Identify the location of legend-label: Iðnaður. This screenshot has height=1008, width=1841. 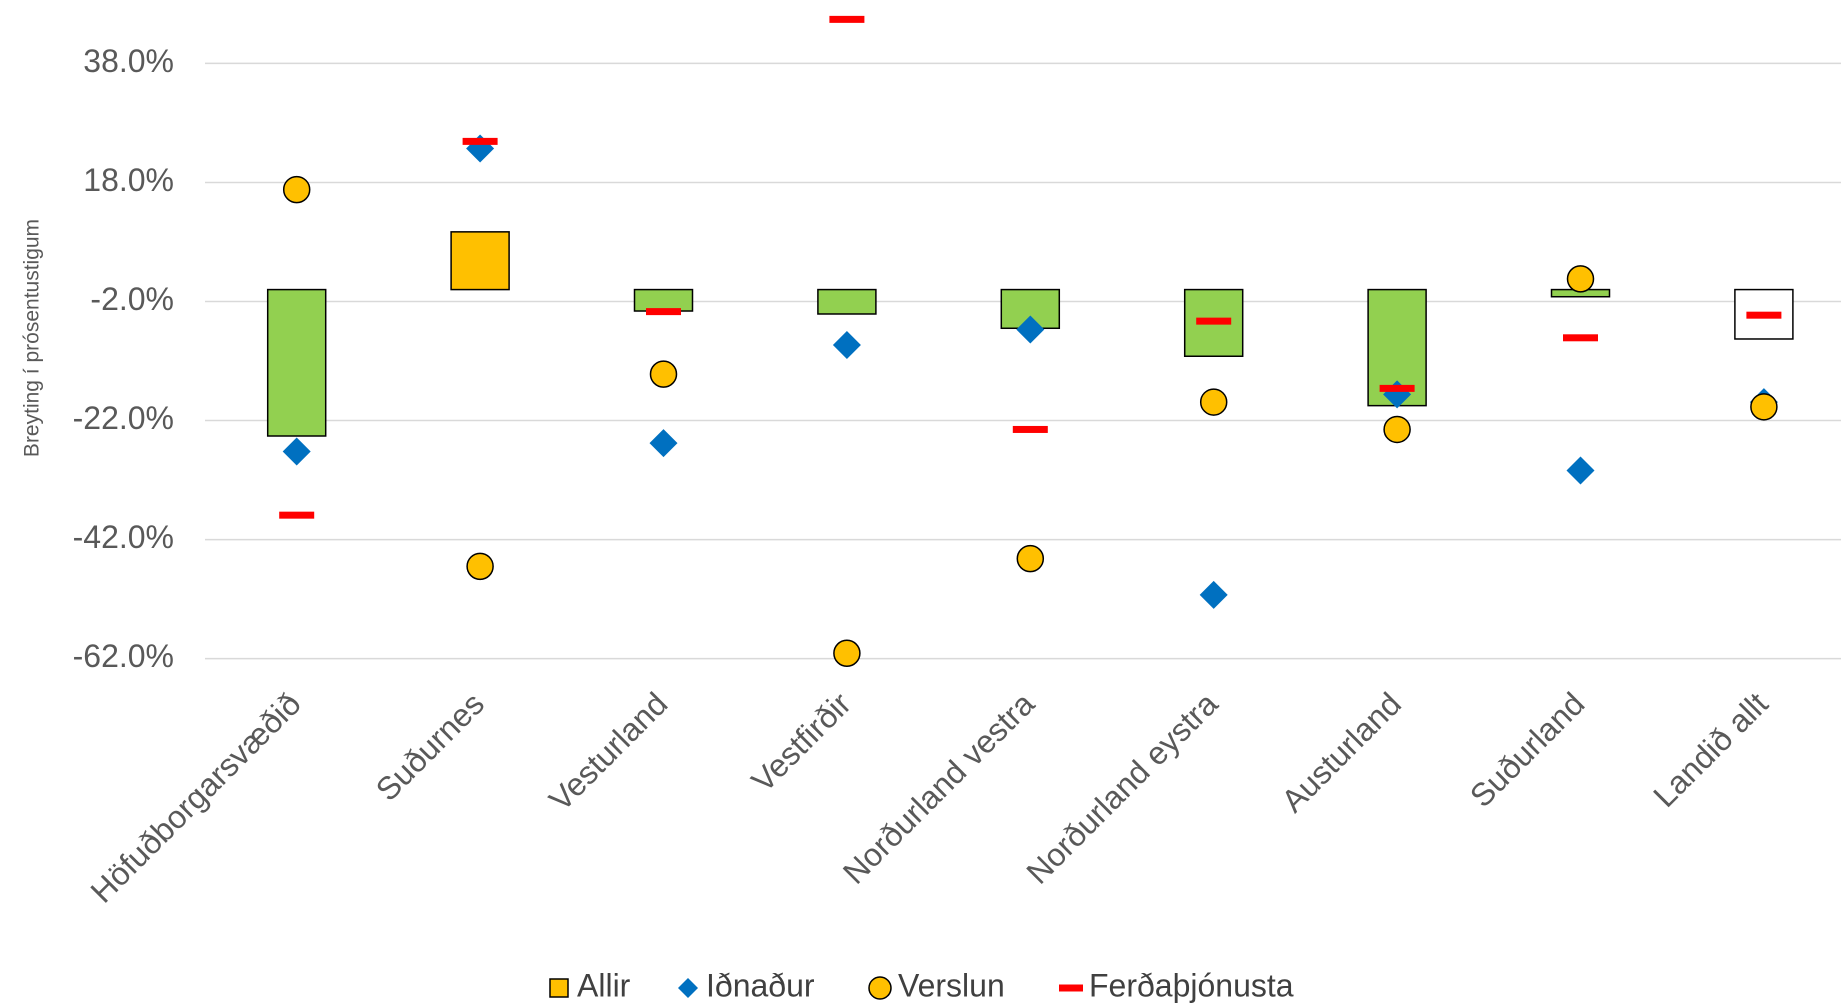
(760, 985).